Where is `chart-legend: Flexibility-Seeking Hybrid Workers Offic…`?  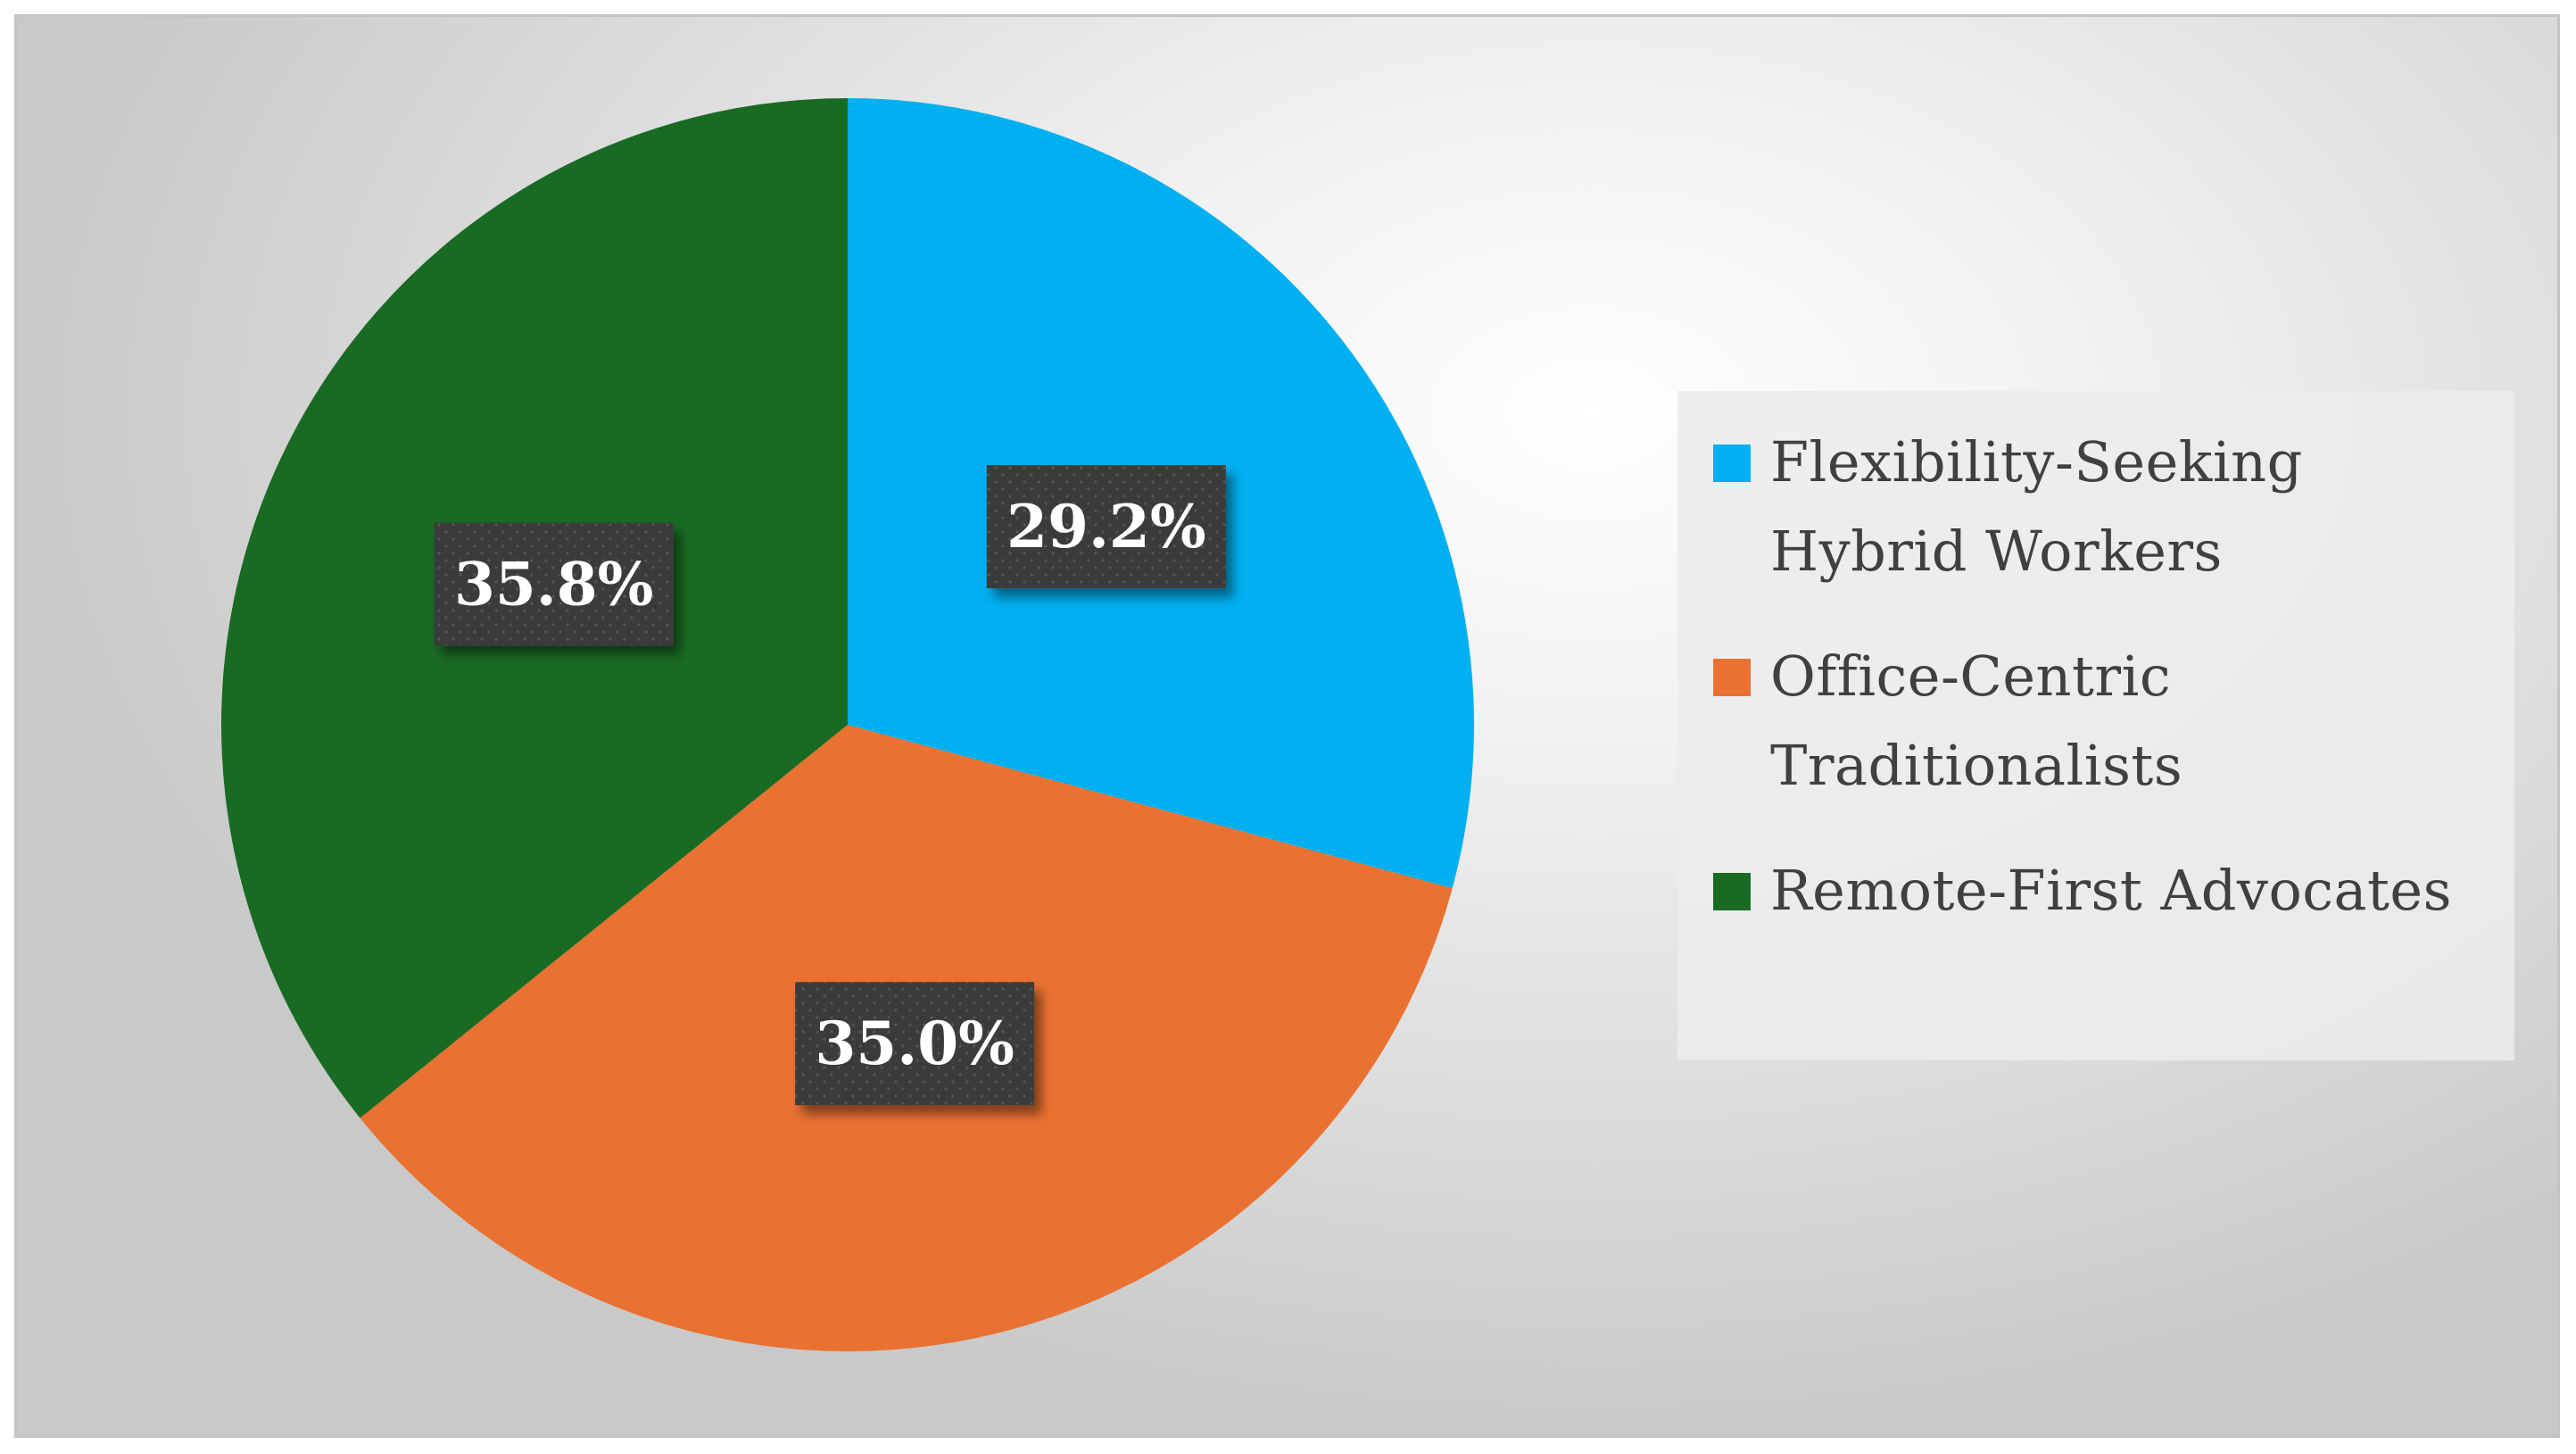 chart-legend: Flexibility-Seeking Hybrid Workers Offic… is located at coordinates (2095, 726).